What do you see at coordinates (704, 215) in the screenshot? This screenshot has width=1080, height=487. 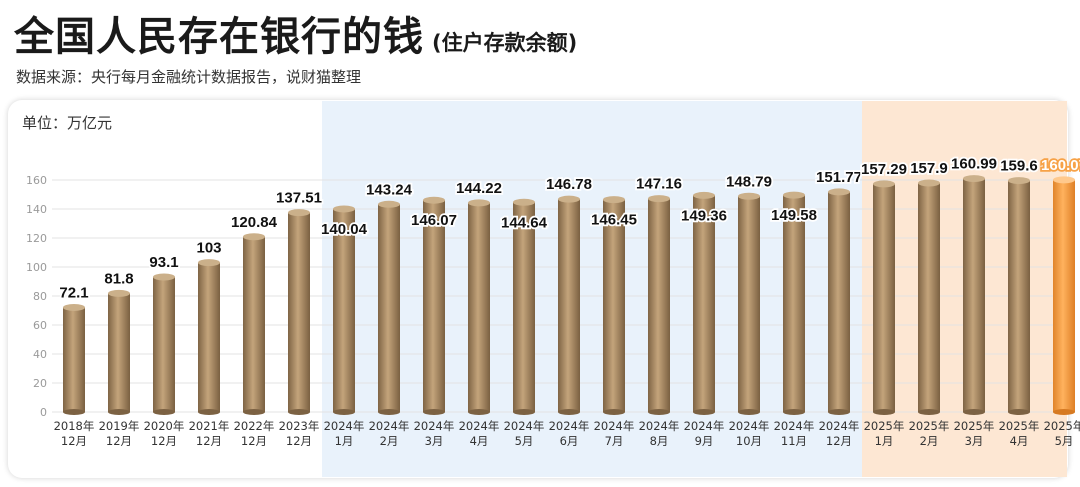 I see `data-label: 149.36` at bounding box center [704, 215].